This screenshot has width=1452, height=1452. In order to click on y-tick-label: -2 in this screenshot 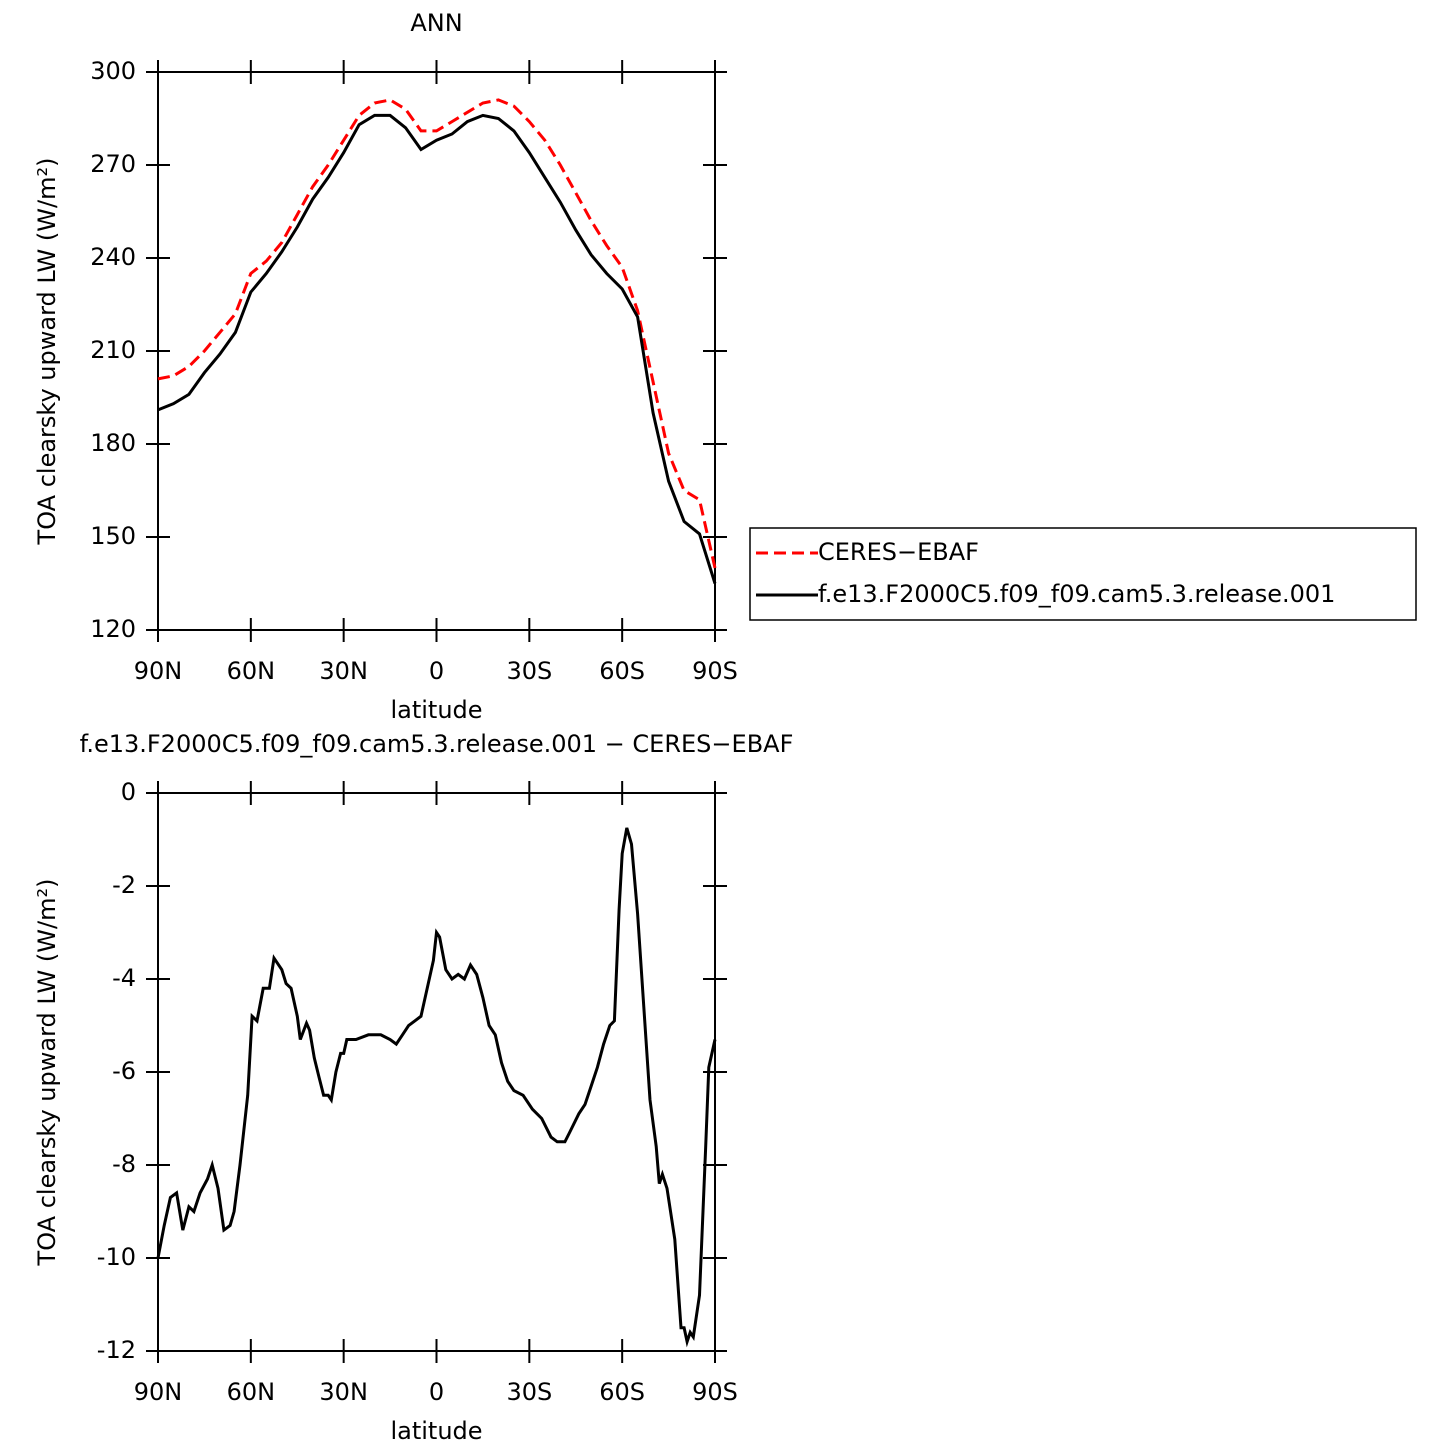, I will do `click(124, 885)`.